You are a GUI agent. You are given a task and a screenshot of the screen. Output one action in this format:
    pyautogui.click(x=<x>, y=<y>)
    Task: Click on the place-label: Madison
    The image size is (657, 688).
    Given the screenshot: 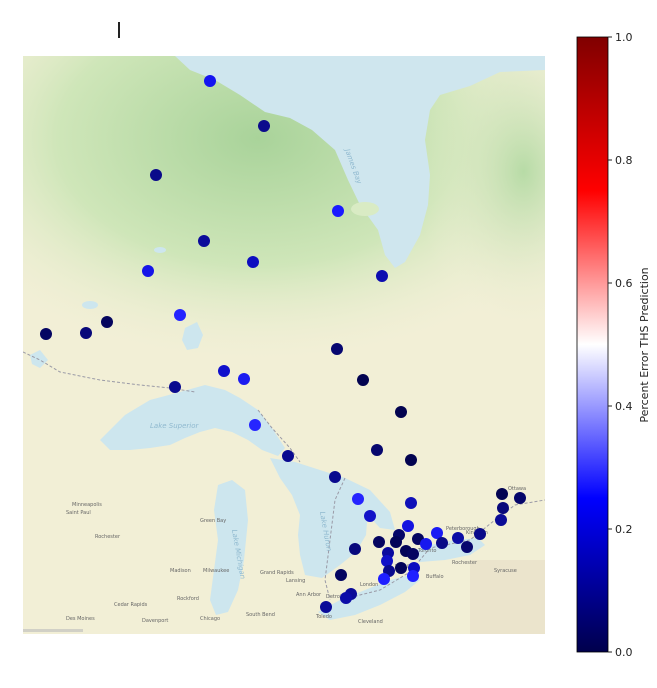 What is the action you would take?
    pyautogui.click(x=180, y=571)
    